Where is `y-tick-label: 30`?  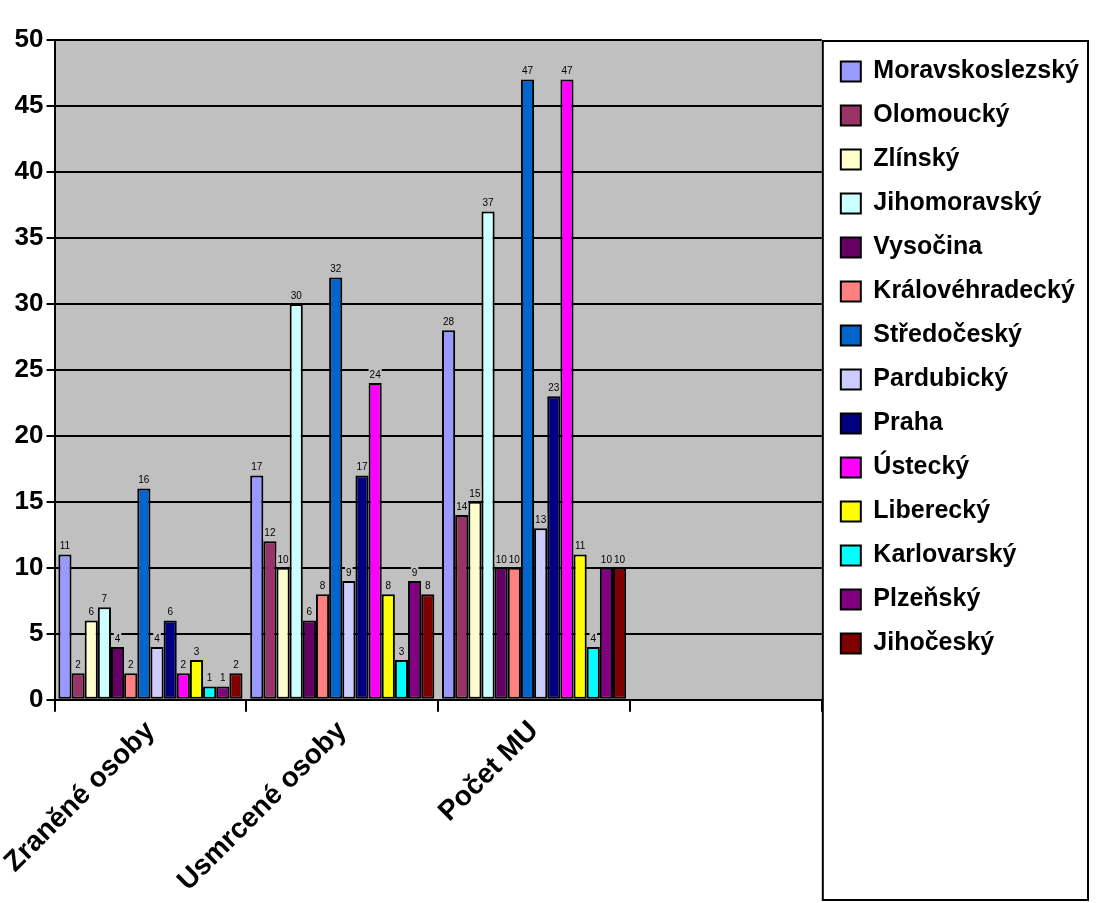
y-tick-label: 30 is located at coordinates (29, 302).